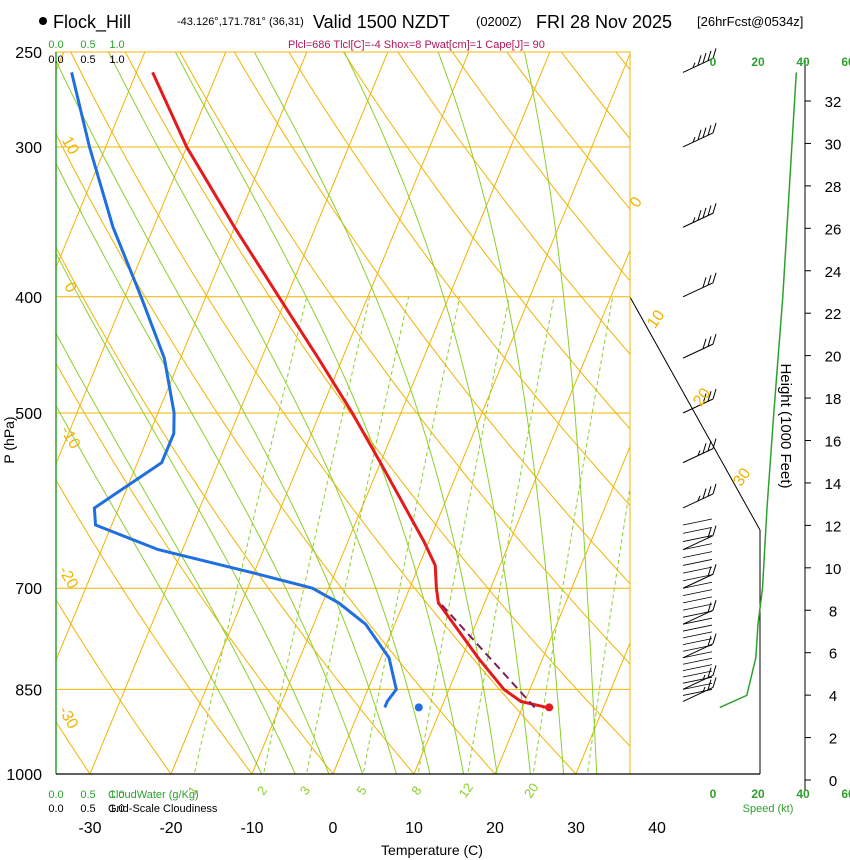 The width and height of the screenshot is (850, 860). I want to click on speed-tick-top: 40, so click(803, 62).